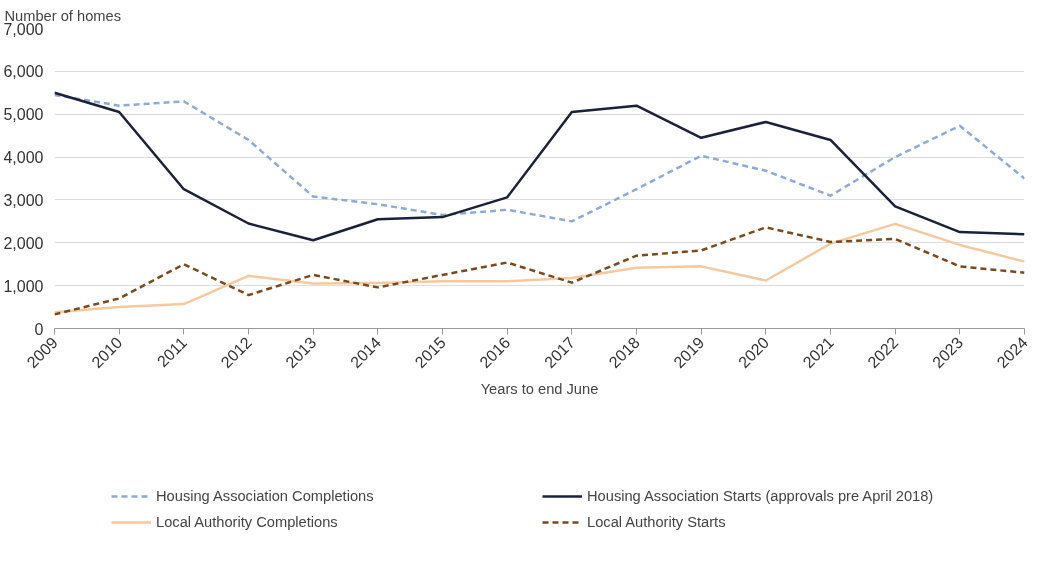 This screenshot has width=1049, height=570. What do you see at coordinates (657, 521) in the screenshot?
I see `legend-label: Local Authority Starts` at bounding box center [657, 521].